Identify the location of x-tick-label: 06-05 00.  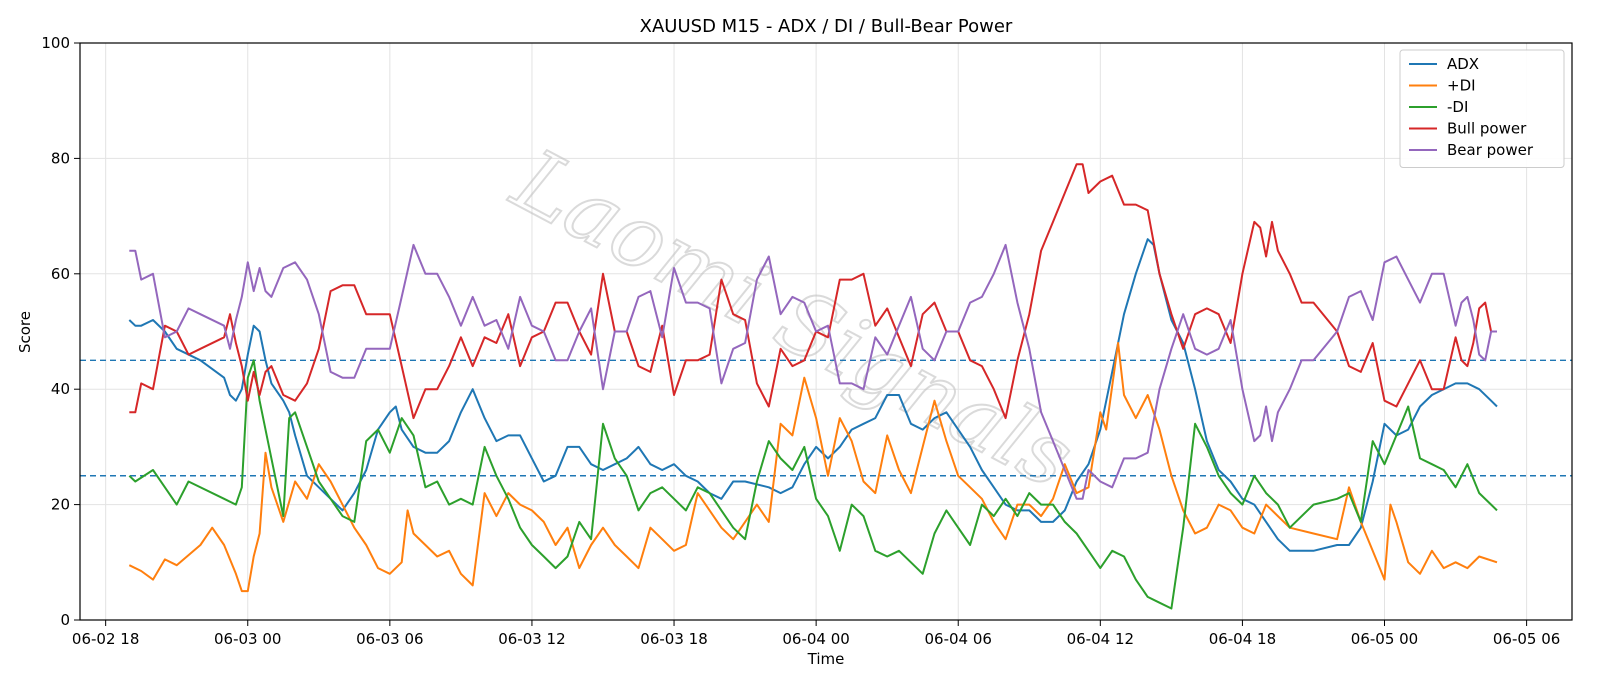
(1384, 639).